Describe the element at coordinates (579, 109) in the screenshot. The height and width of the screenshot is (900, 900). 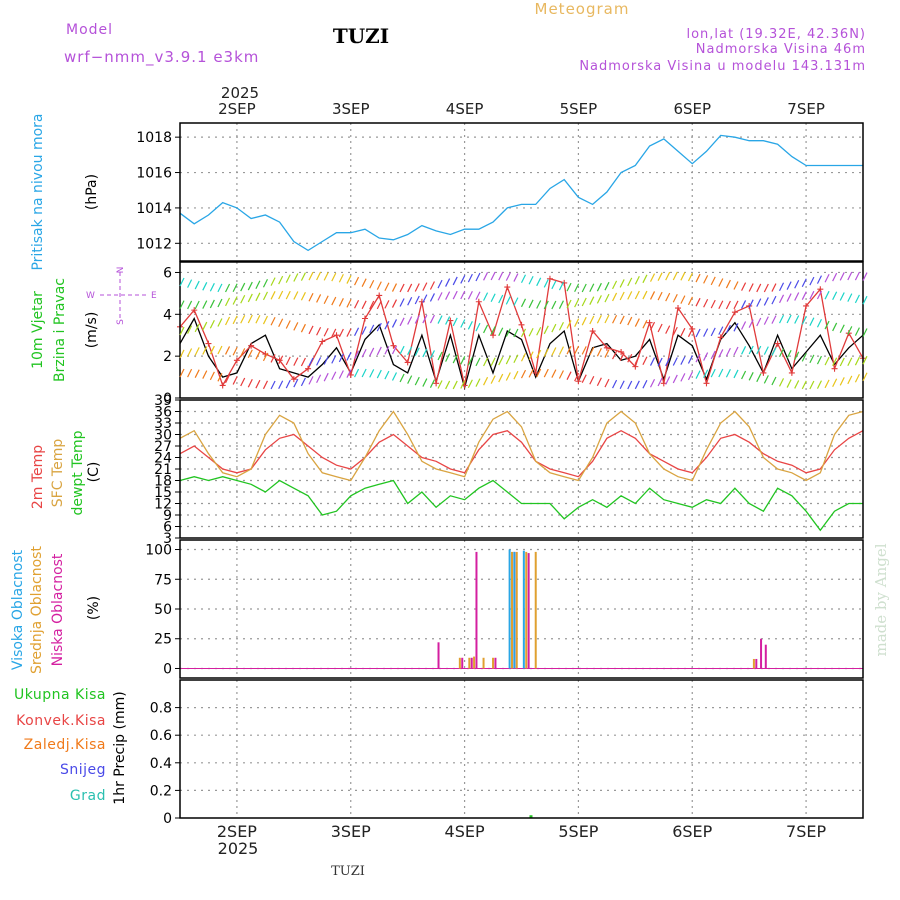
I see `top-date-label: 5SEP` at that location.